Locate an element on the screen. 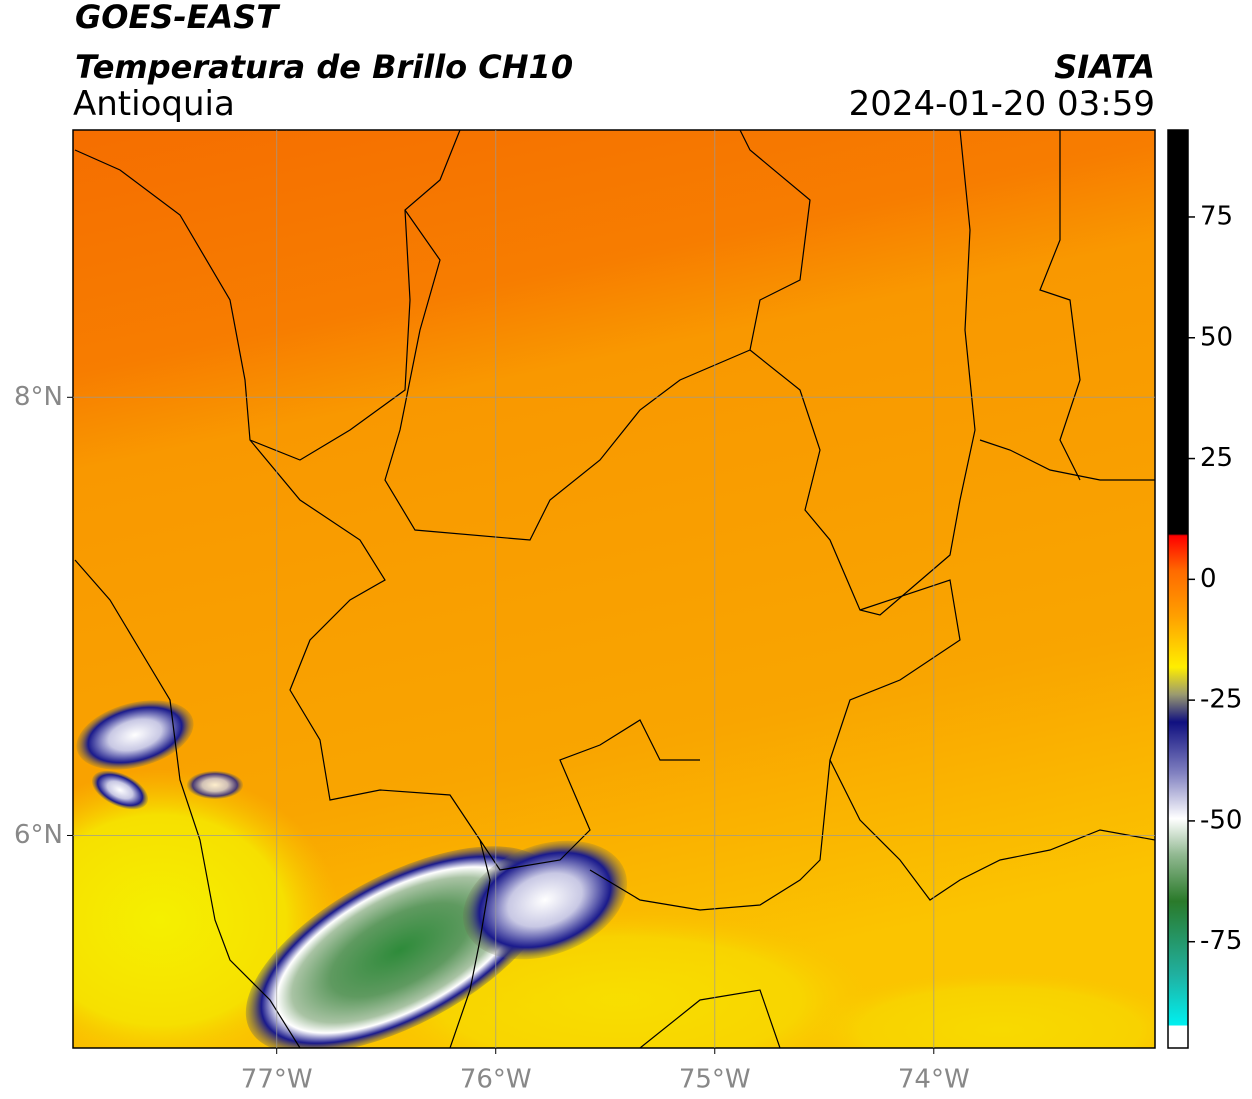 The width and height of the screenshot is (1252, 1099). colorbar-label: 75 is located at coordinates (1216, 216).